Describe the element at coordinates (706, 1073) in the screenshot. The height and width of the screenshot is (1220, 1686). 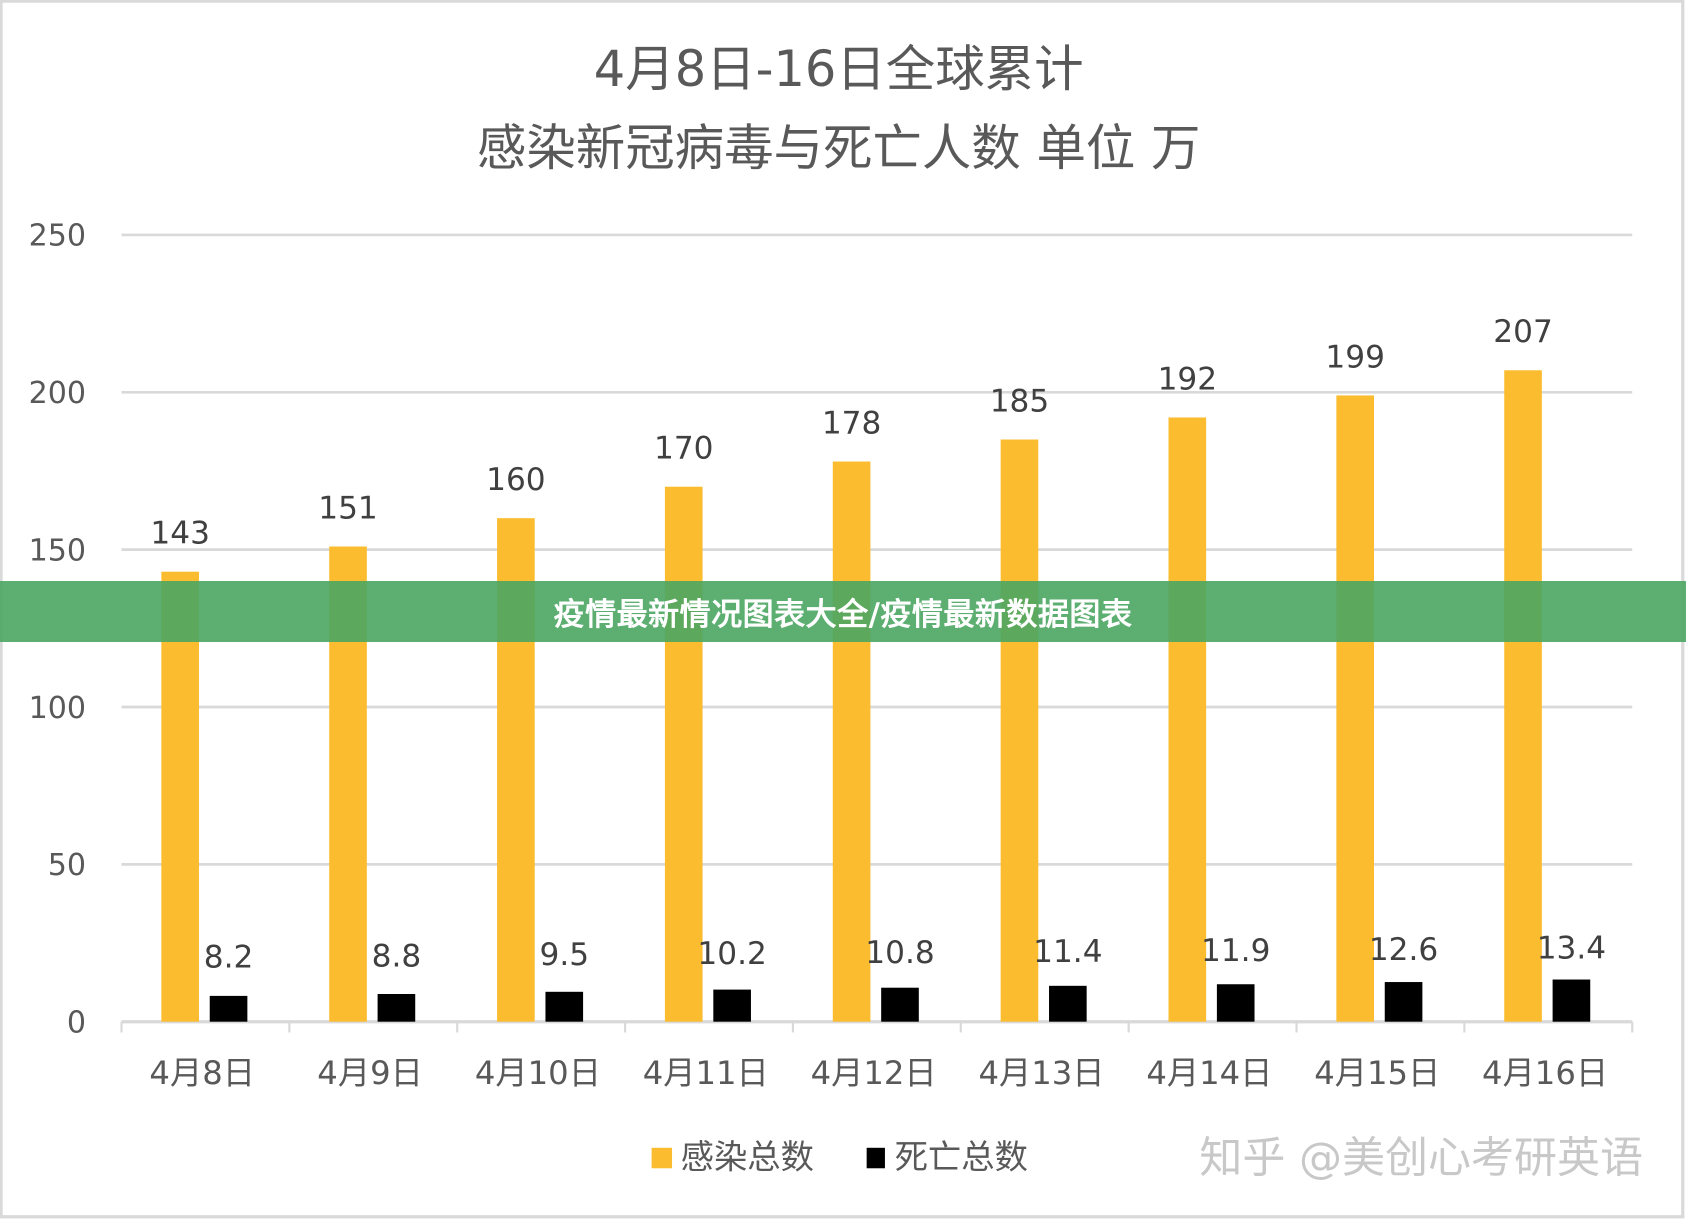
I see `x-tick-label: 4月11日` at that location.